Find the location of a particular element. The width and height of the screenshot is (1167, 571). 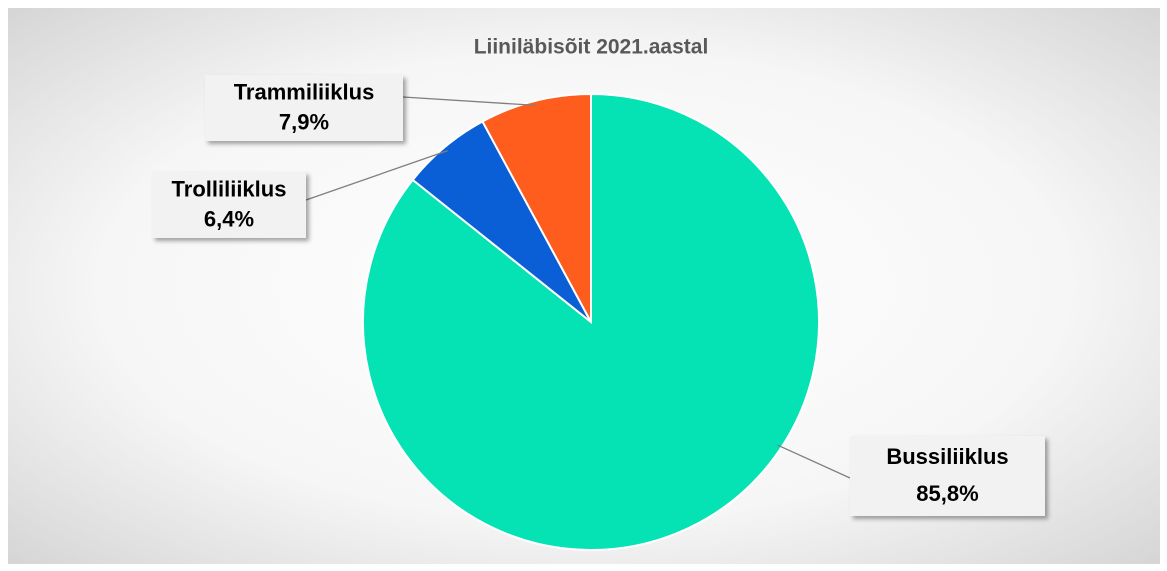

slice-label: Trammiliiklus is located at coordinates (304, 91).